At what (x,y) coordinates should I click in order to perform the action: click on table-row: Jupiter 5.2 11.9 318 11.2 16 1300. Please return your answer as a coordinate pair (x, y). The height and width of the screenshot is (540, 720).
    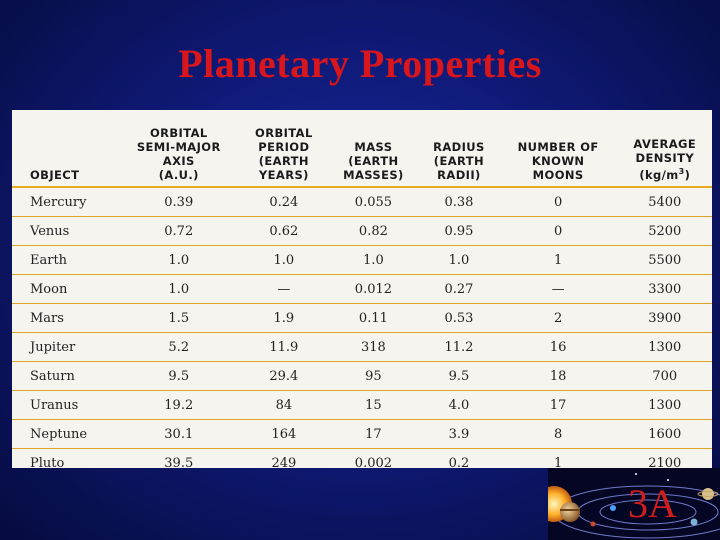
    Looking at the image, I should click on (362, 347).